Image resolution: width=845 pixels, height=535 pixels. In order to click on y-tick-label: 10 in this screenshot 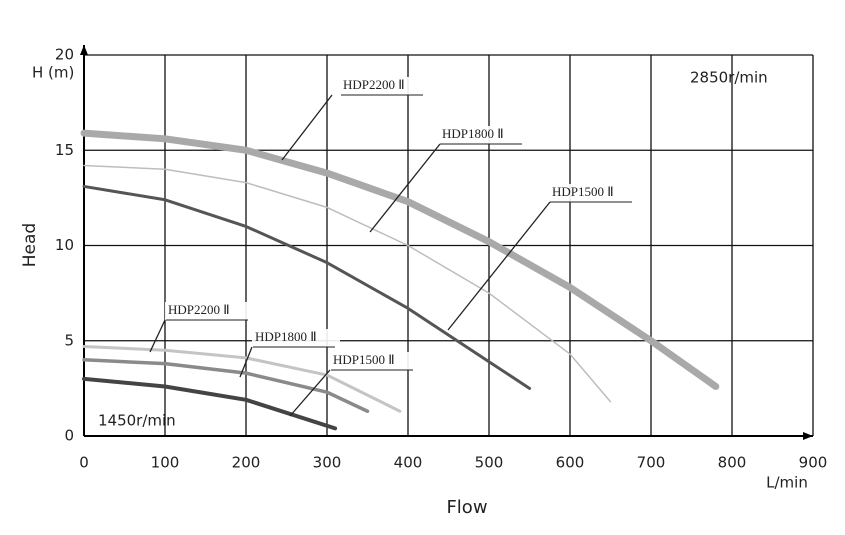, I will do `click(64, 245)`.